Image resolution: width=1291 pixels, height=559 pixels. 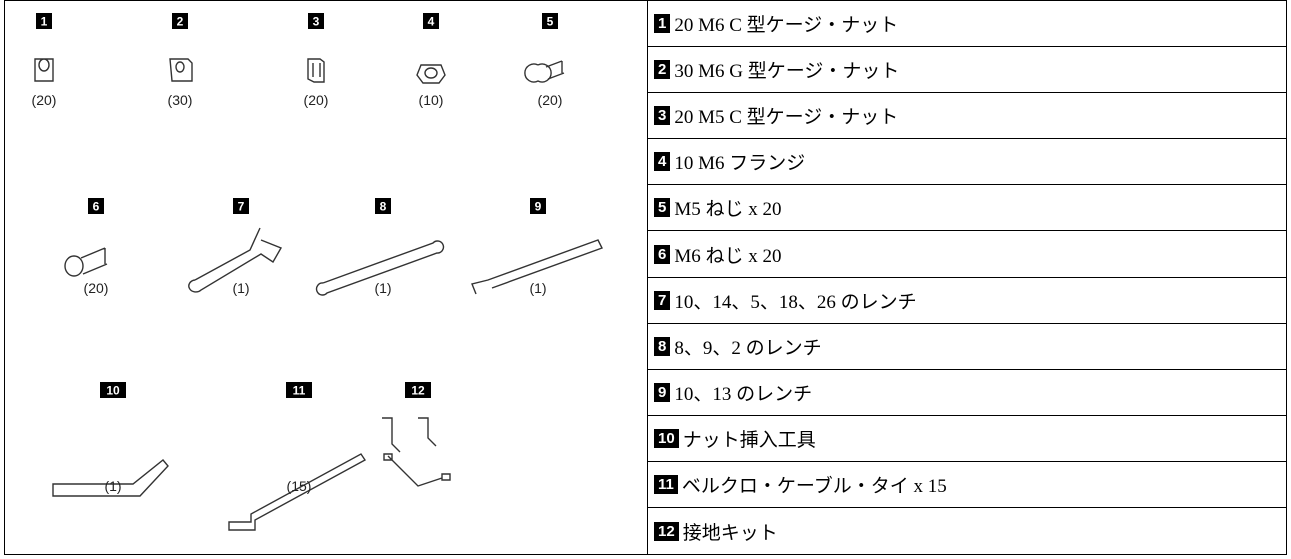 I want to click on row-badge: 1, so click(x=662, y=23).